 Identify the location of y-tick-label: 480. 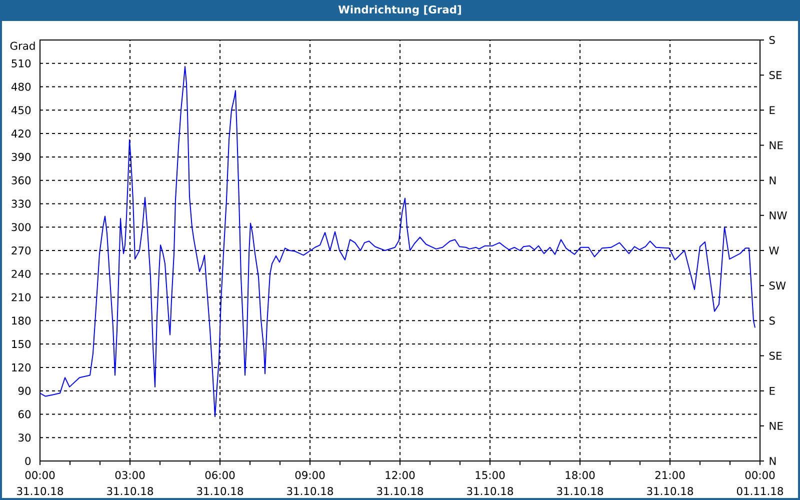
(21, 86).